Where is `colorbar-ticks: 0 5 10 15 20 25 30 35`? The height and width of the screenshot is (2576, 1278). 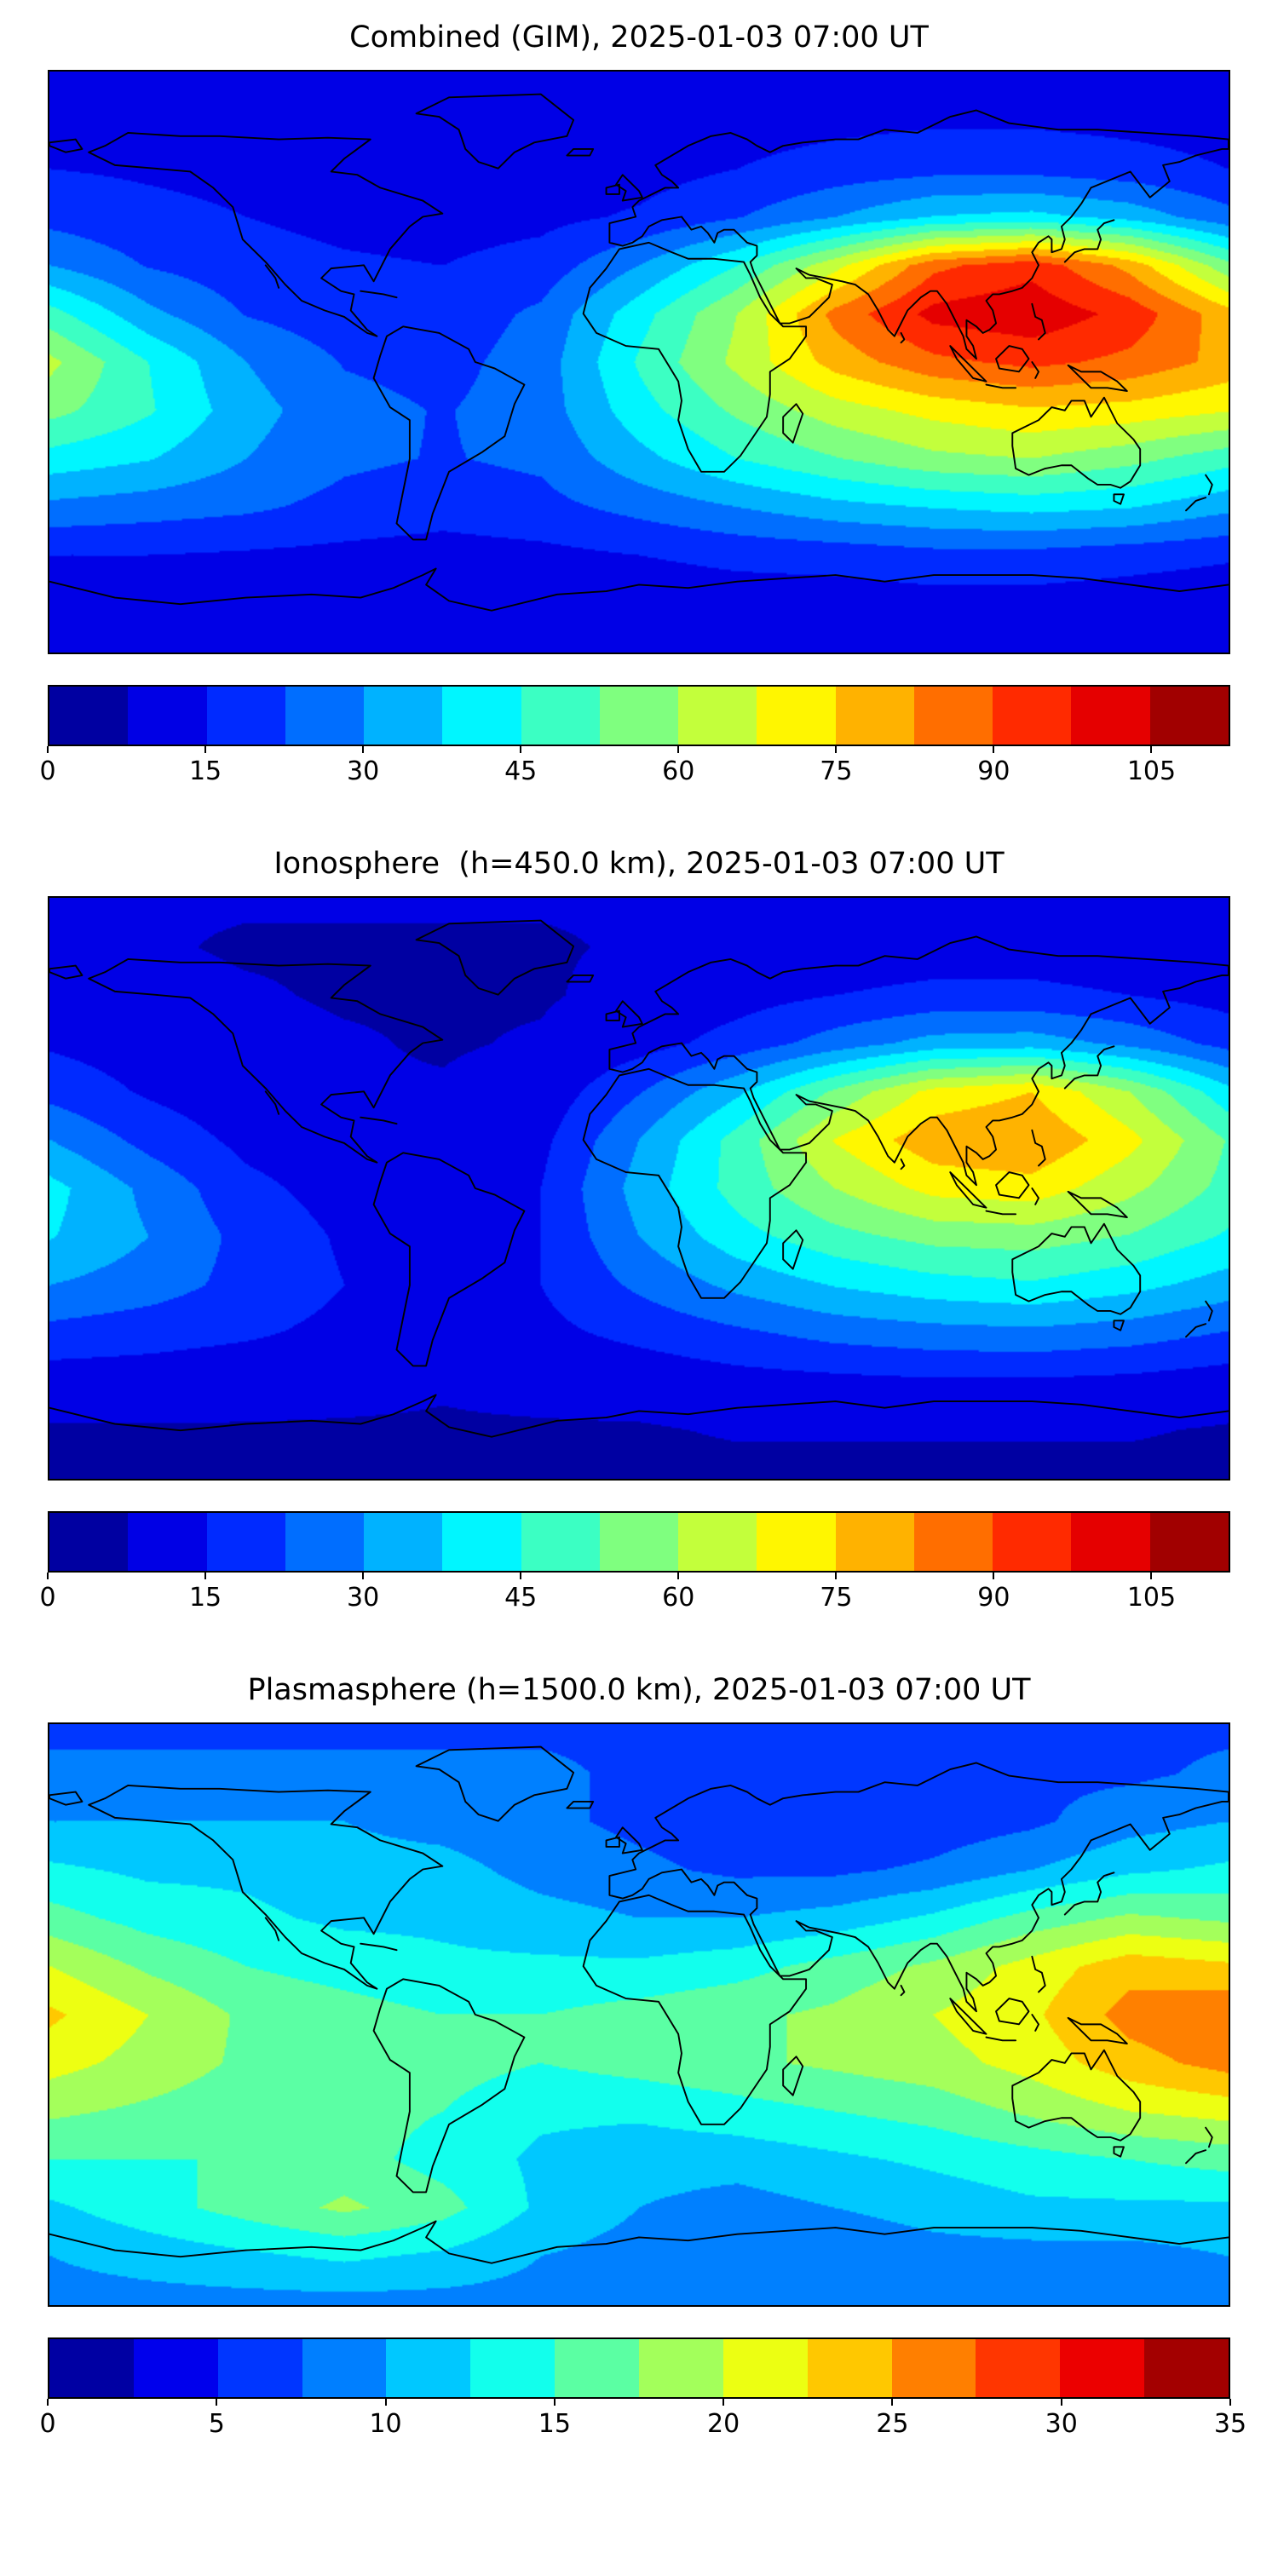
colorbar-ticks: 0 5 10 15 20 25 30 35 is located at coordinates (642, 2422).